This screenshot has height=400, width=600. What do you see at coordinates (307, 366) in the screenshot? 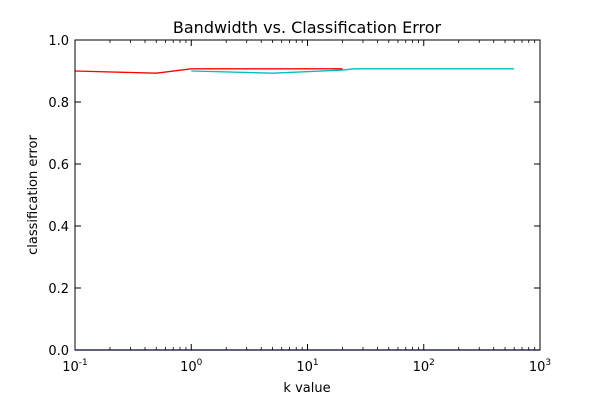
I see `x-tick-label: 10¹` at bounding box center [307, 366].